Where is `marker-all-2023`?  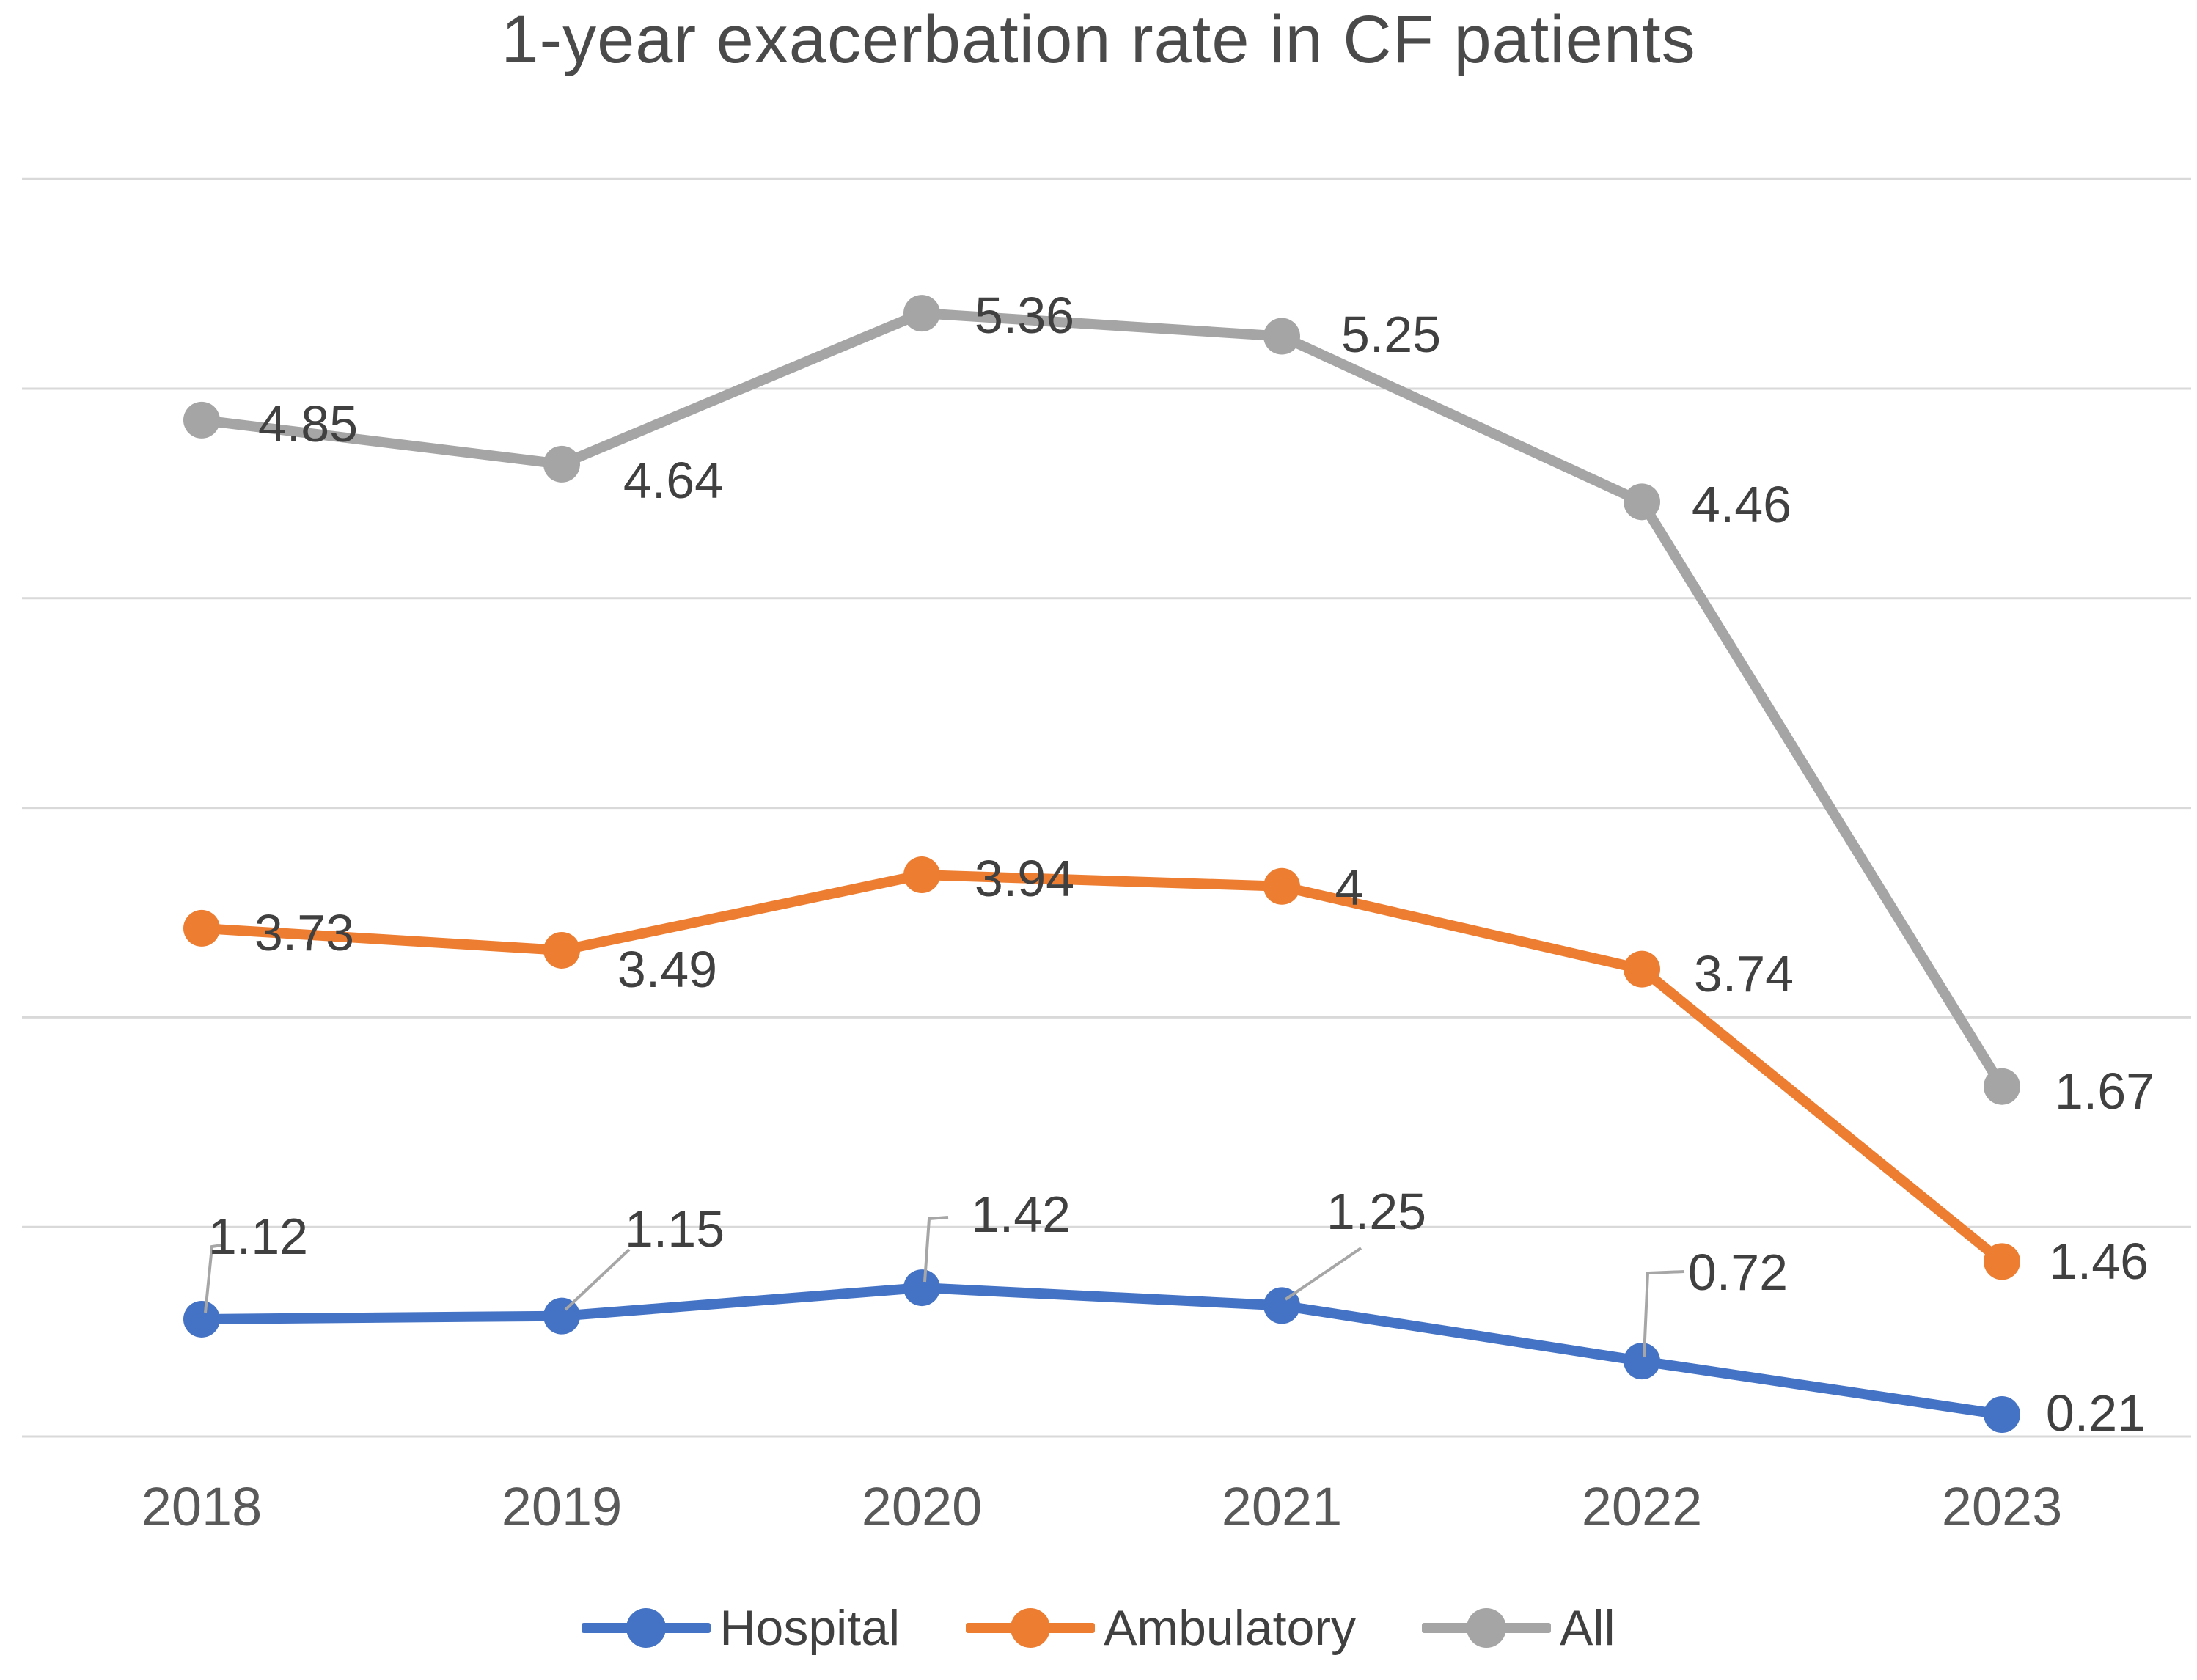 marker-all-2023 is located at coordinates (2002, 1087).